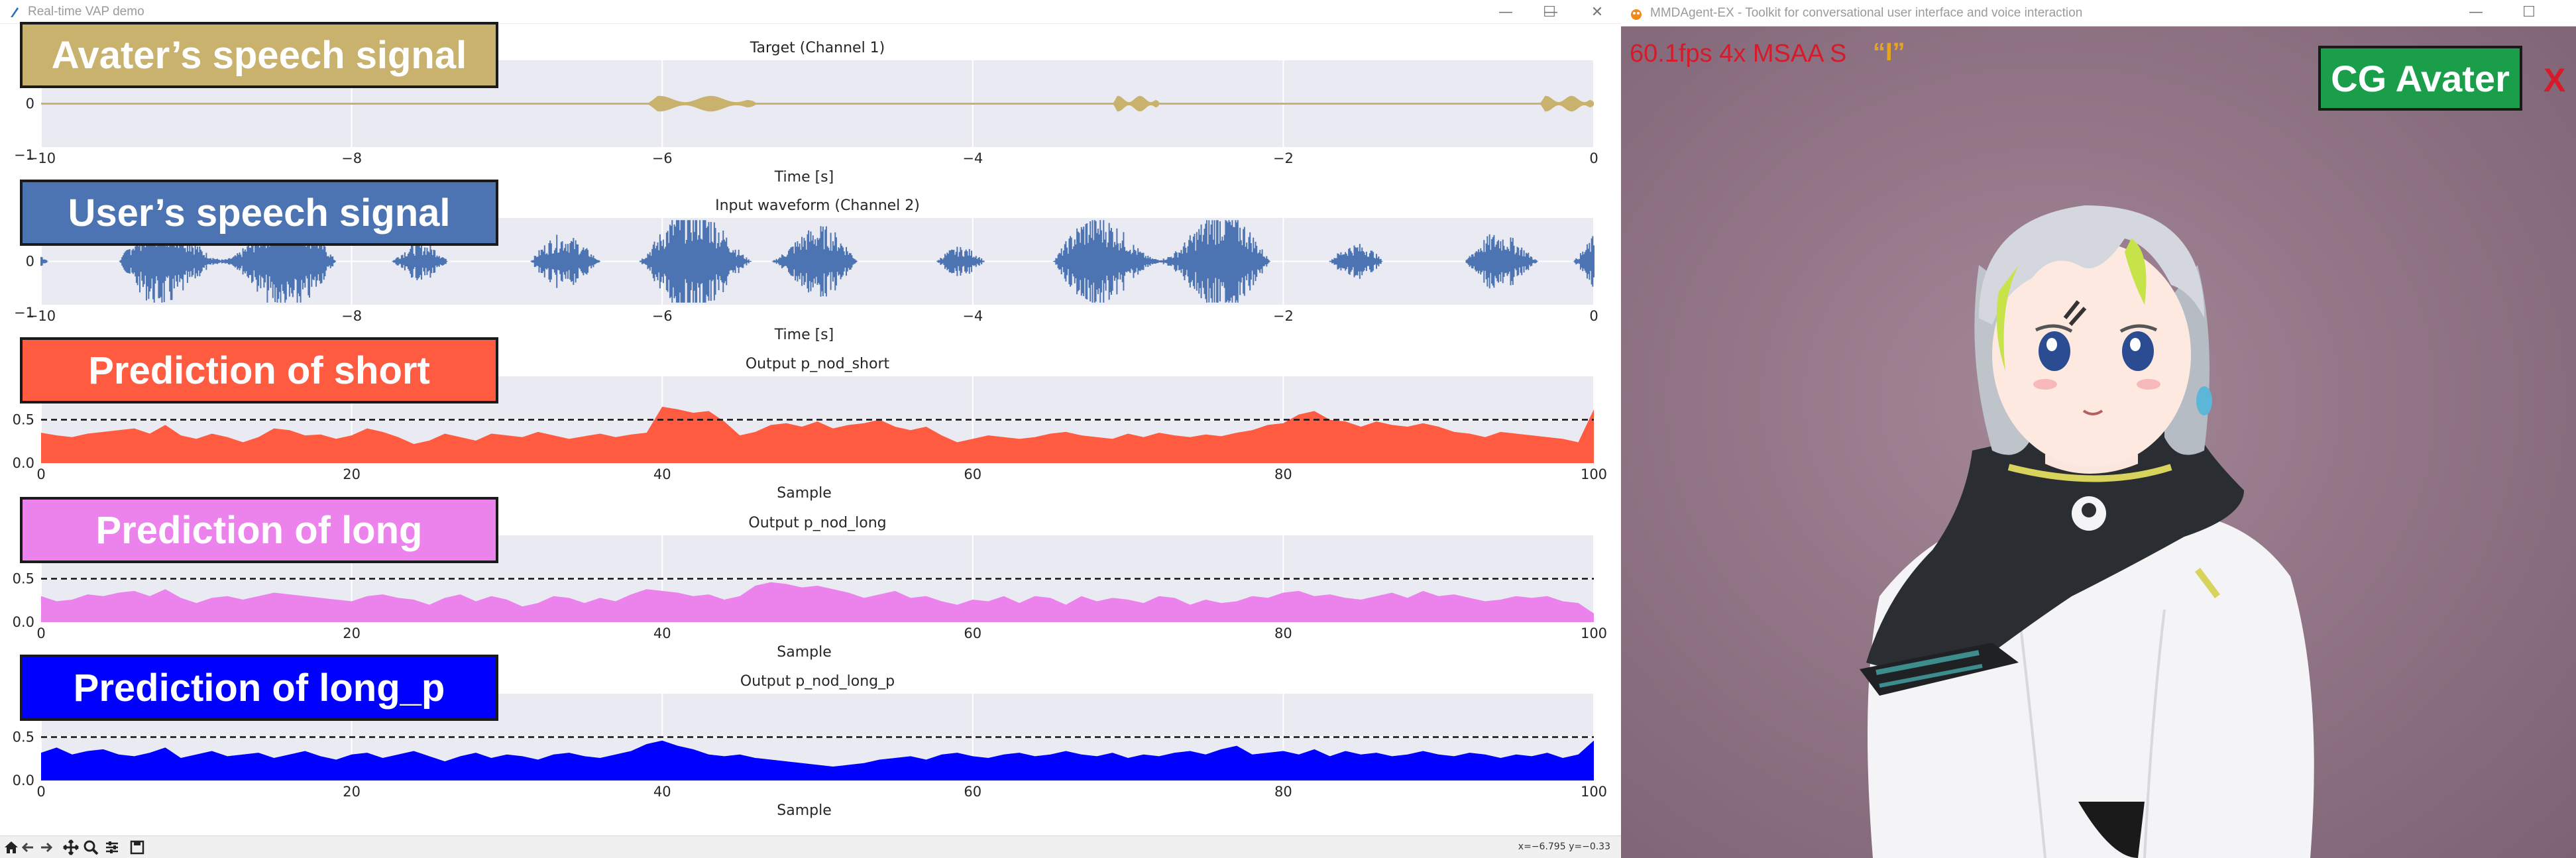 This screenshot has height=858, width=2576. I want to click on avatar-earring, so click(2204, 400).